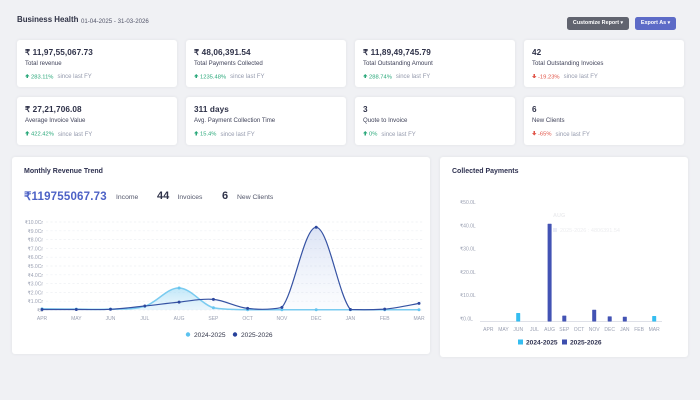 The height and width of the screenshot is (400, 700). Describe the element at coordinates (36, 258) in the screenshot. I see `svg-text: ₹6.0Cr` at that location.